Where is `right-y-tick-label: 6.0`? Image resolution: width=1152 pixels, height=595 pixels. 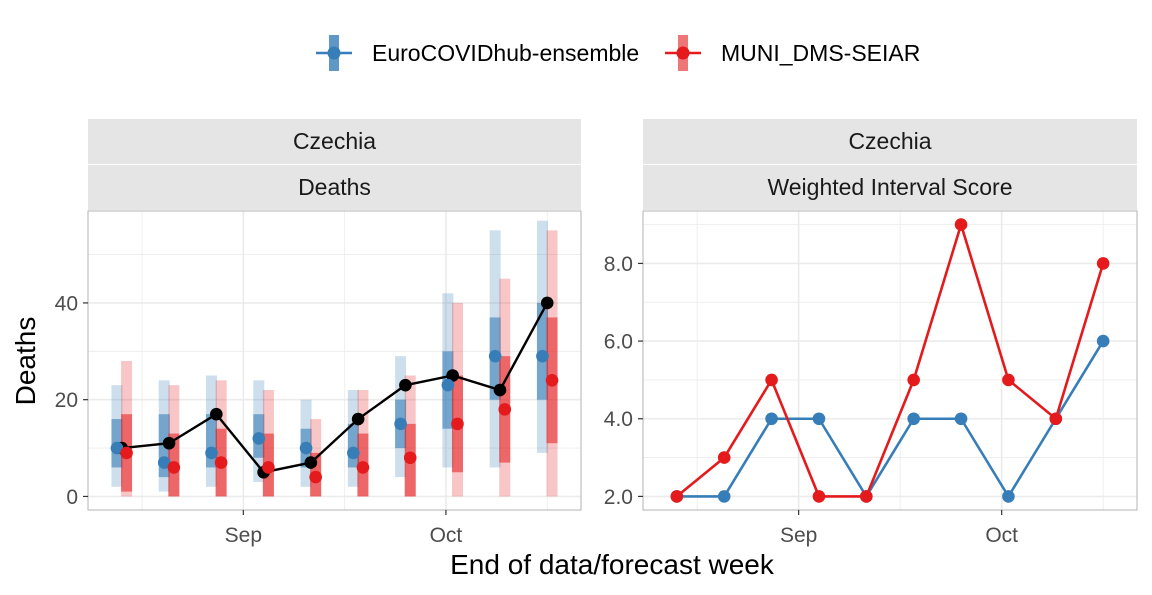 right-y-tick-label: 6.0 is located at coordinates (618, 342).